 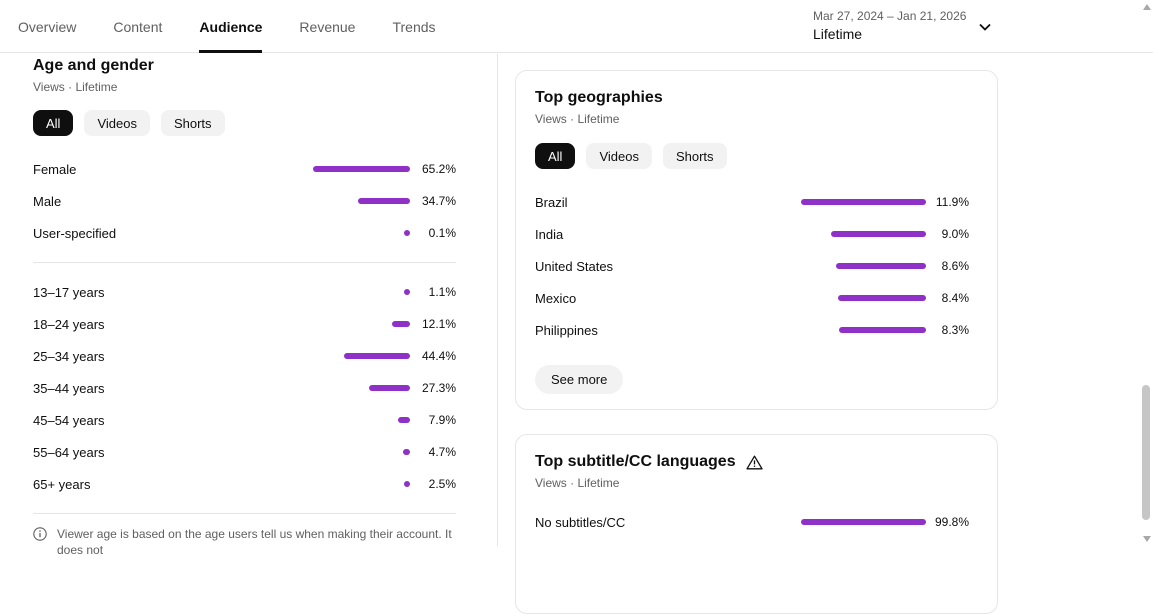 What do you see at coordinates (752, 98) in the screenshot?
I see `top-geographies-title: Top geographies` at bounding box center [752, 98].